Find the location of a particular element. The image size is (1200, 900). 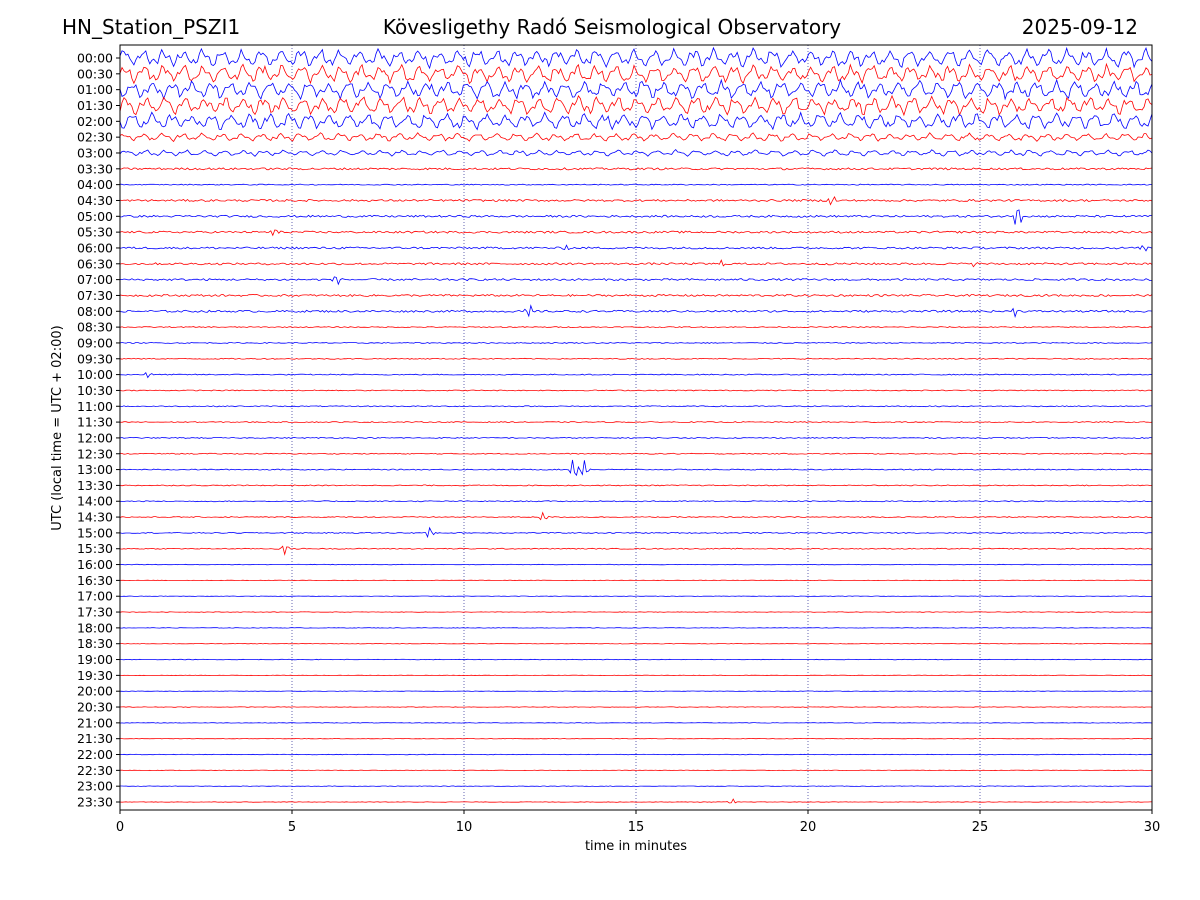

y-axis-label: UTC (local time = UTC + 02:00) is located at coordinates (57, 427).